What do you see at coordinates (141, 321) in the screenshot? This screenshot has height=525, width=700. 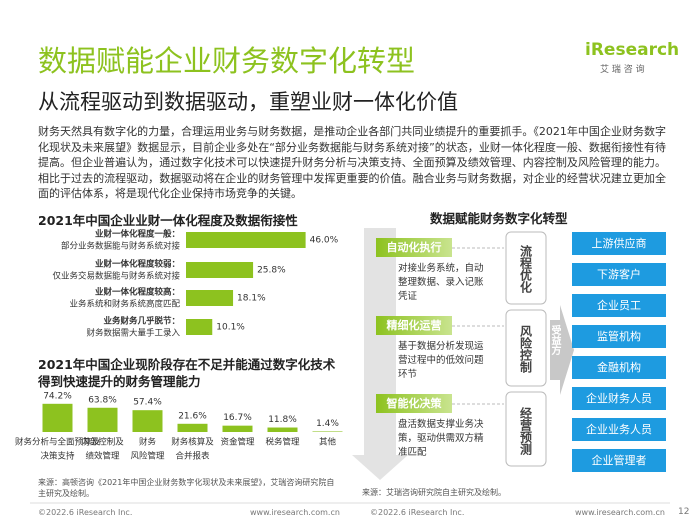 I see `category-label: 业务财务几乎脱节：` at bounding box center [141, 321].